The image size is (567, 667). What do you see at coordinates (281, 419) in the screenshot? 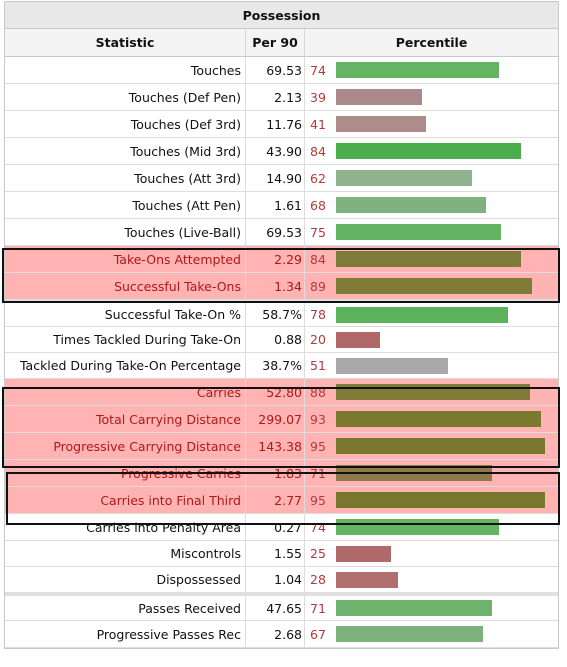
I see `table-row: Total Carrying Distance 299.07 93` at bounding box center [281, 419].